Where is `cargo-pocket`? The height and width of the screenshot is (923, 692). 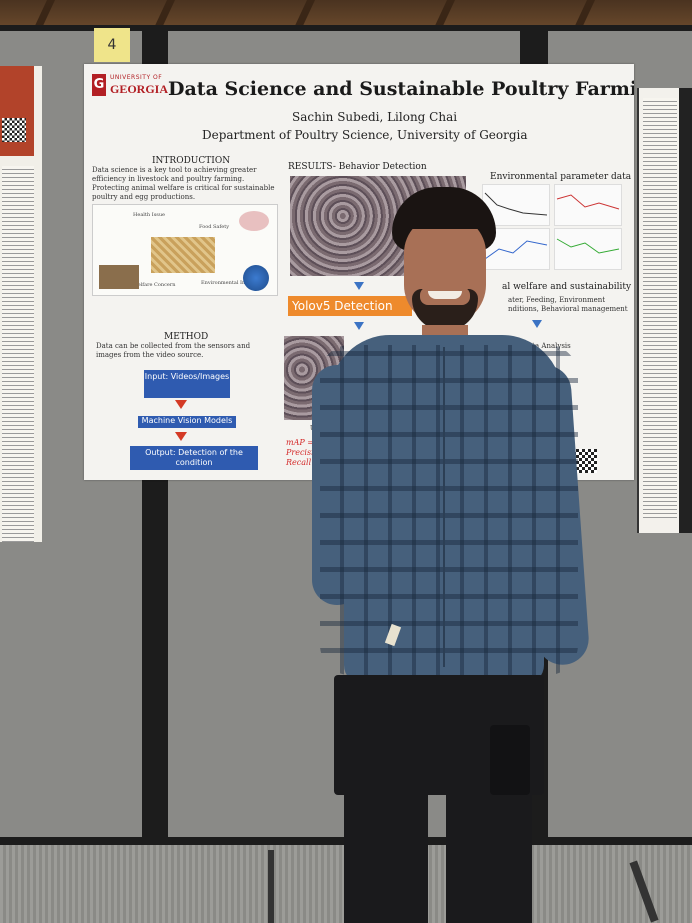 cargo-pocket is located at coordinates (510, 760).